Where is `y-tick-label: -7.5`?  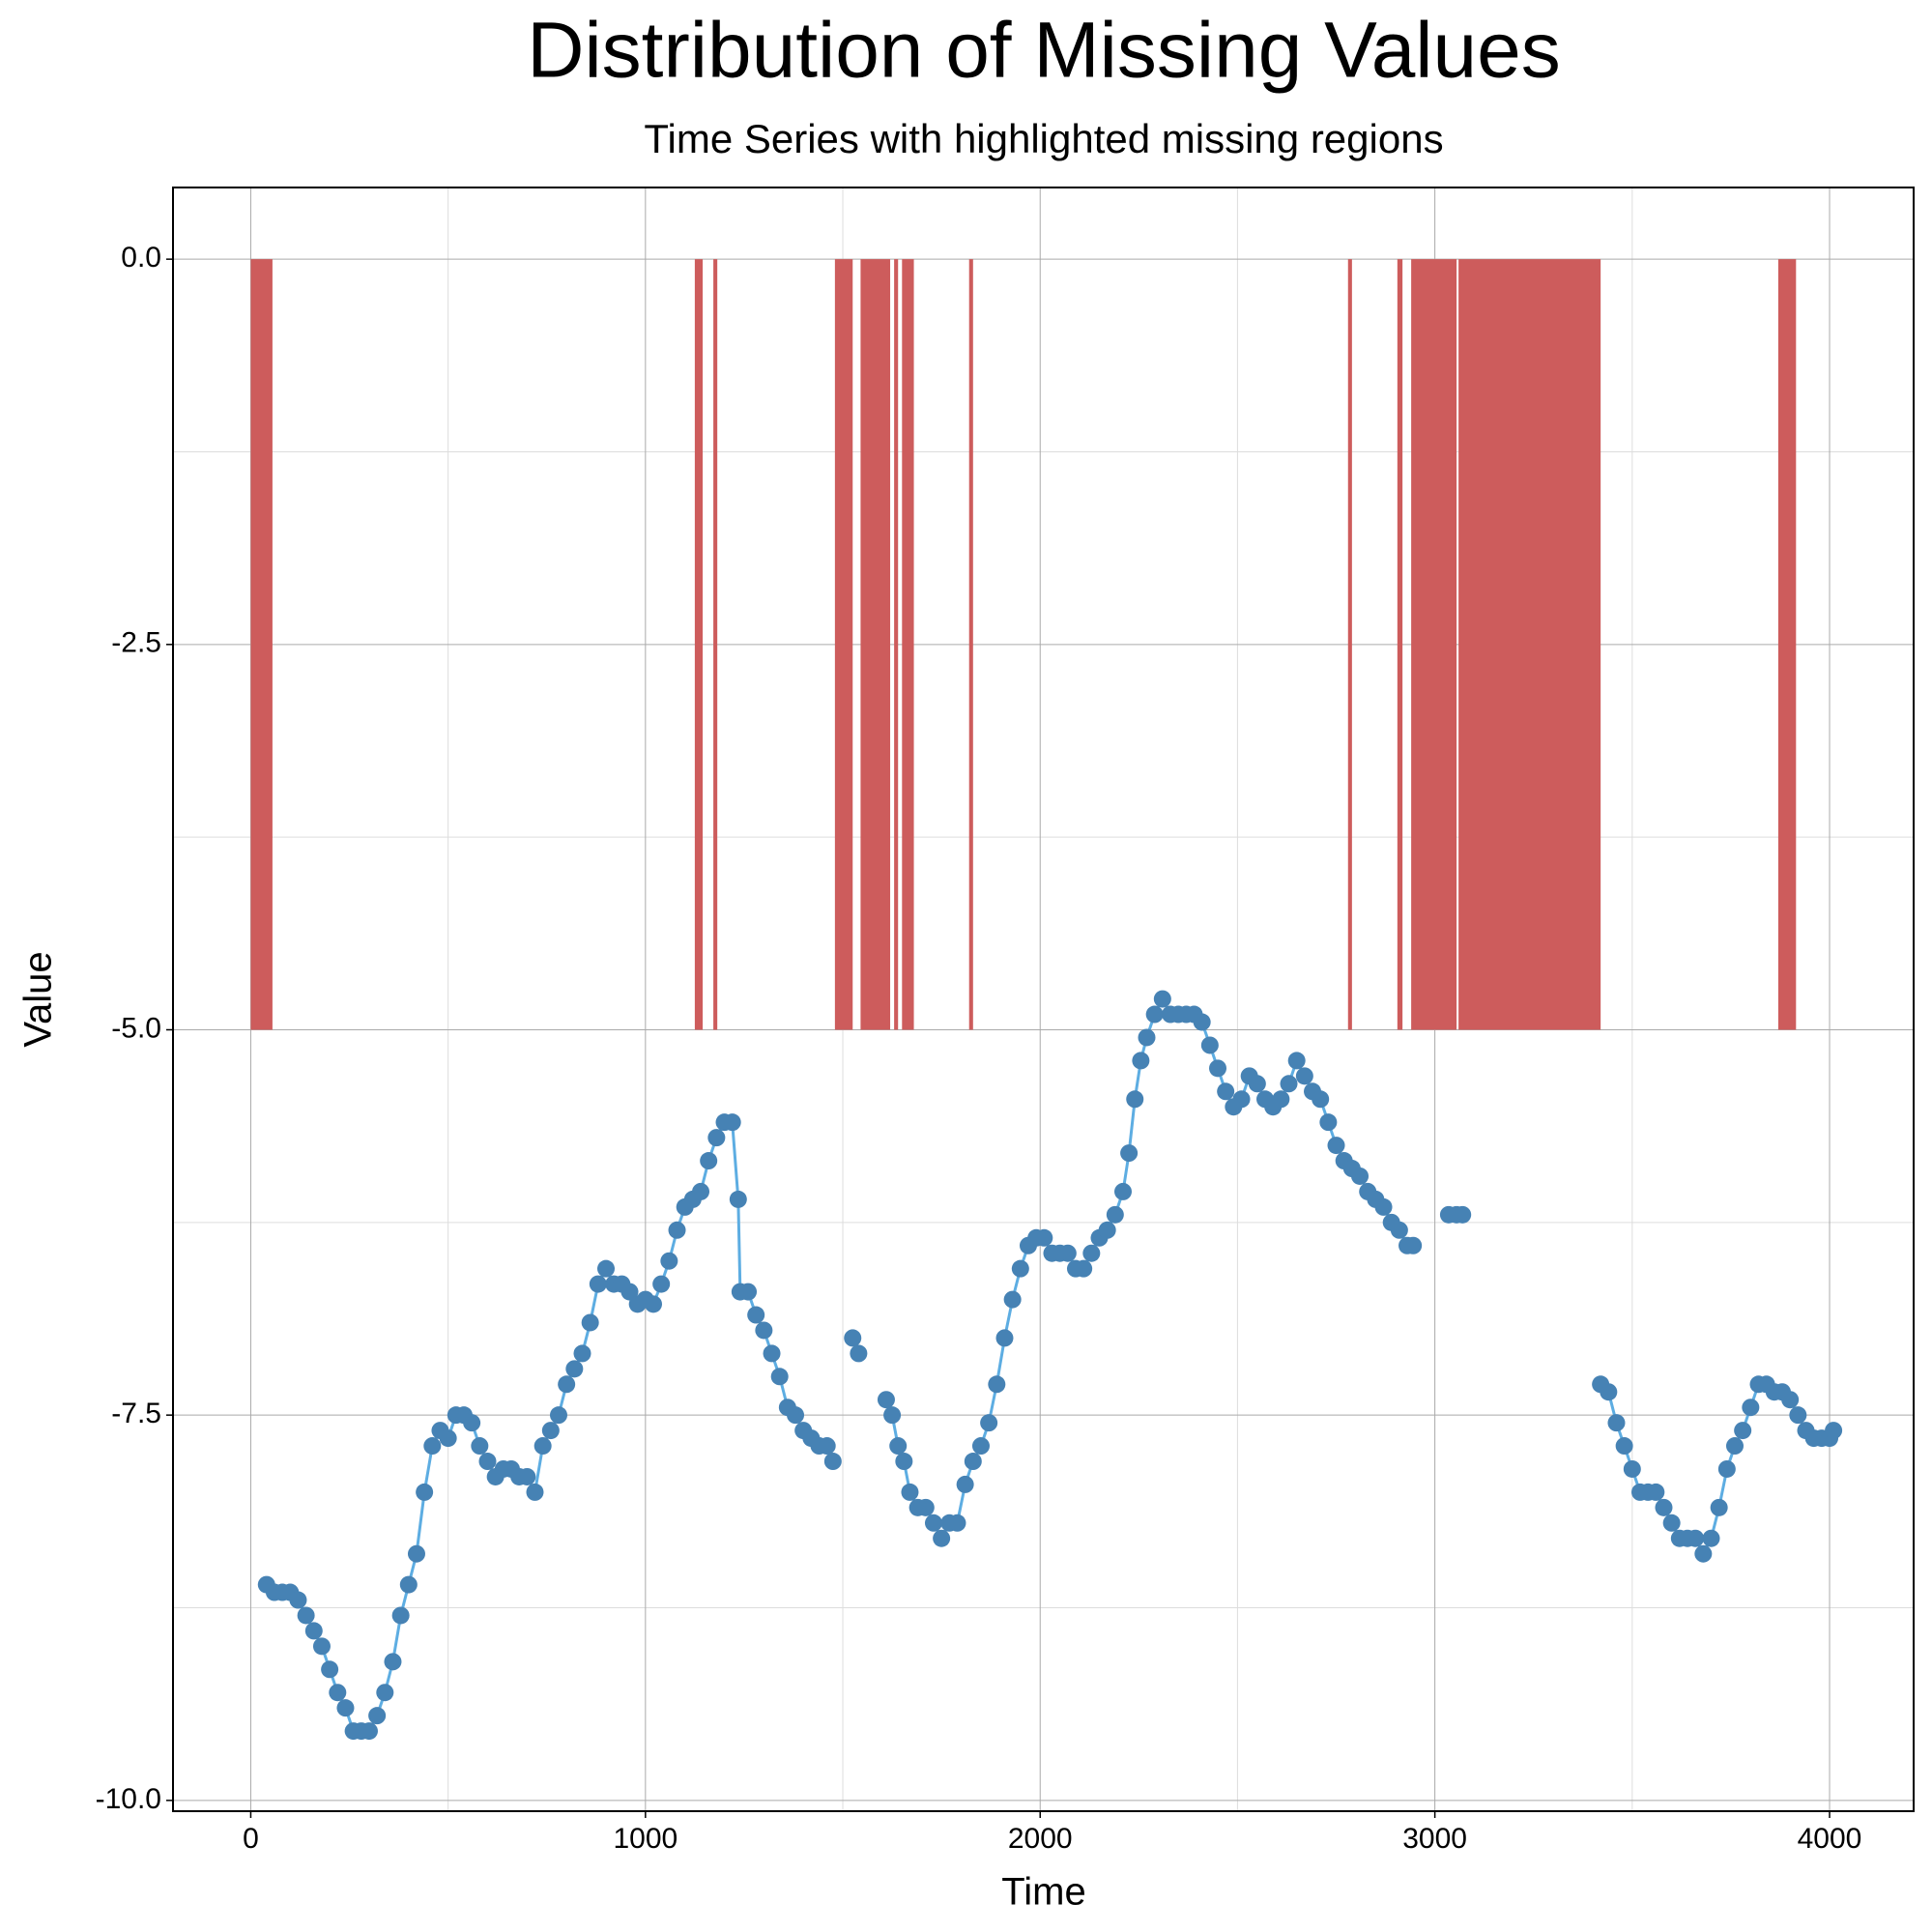
y-tick-label: -7.5 is located at coordinates (136, 1413).